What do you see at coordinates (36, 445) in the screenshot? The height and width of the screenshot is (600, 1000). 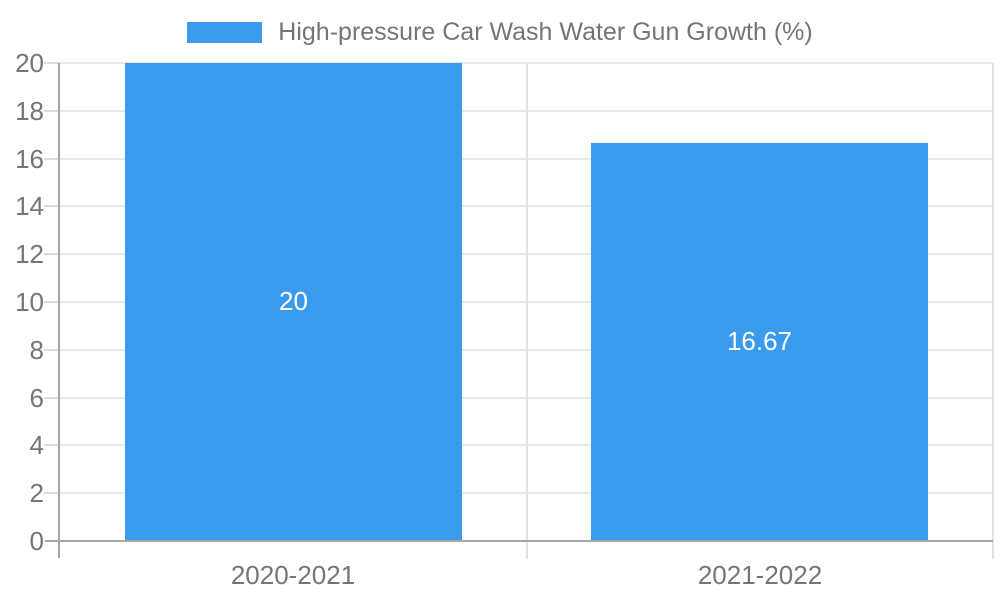 I see `y-axis-tick-label: 4` at bounding box center [36, 445].